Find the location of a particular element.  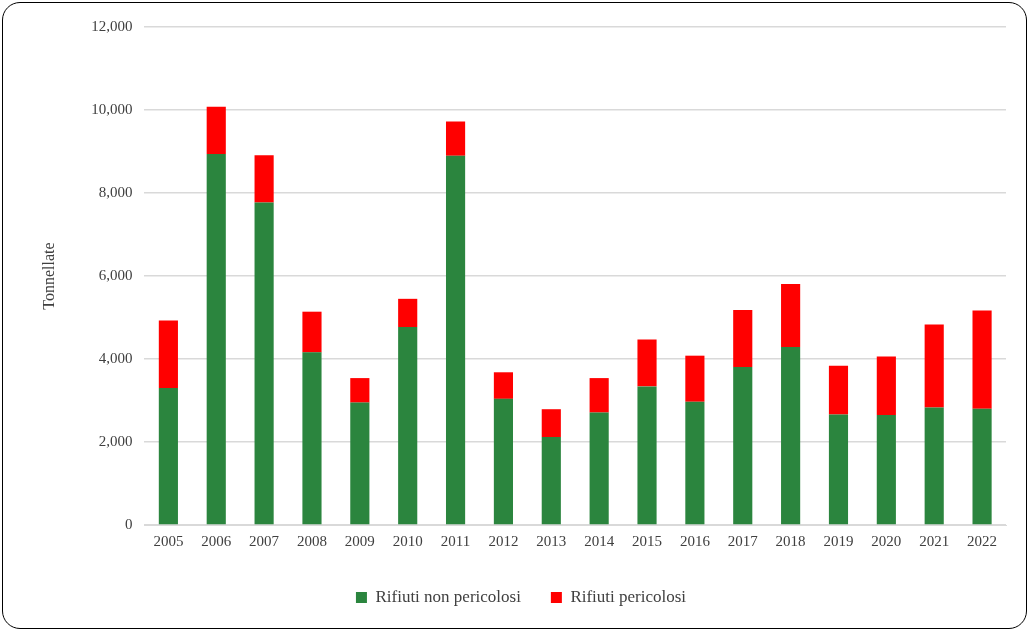

x-tick-label: 2009 is located at coordinates (359, 540).